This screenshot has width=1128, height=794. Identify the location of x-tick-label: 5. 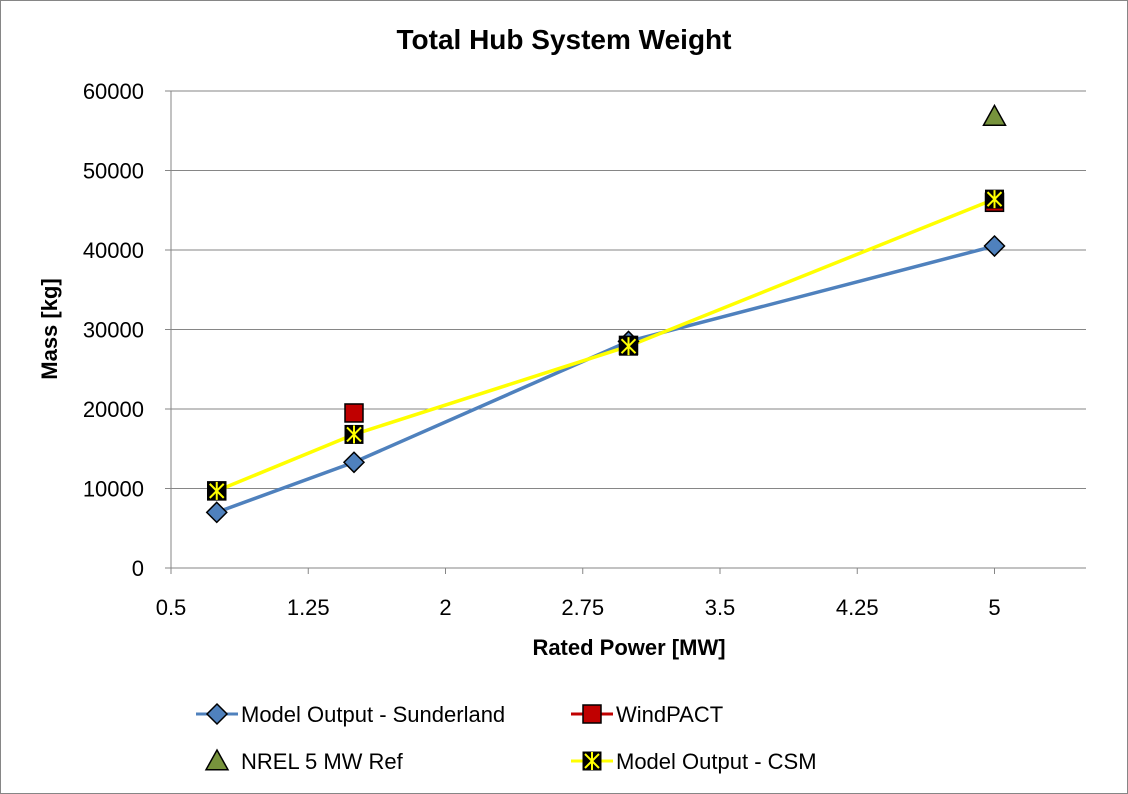
(994, 607).